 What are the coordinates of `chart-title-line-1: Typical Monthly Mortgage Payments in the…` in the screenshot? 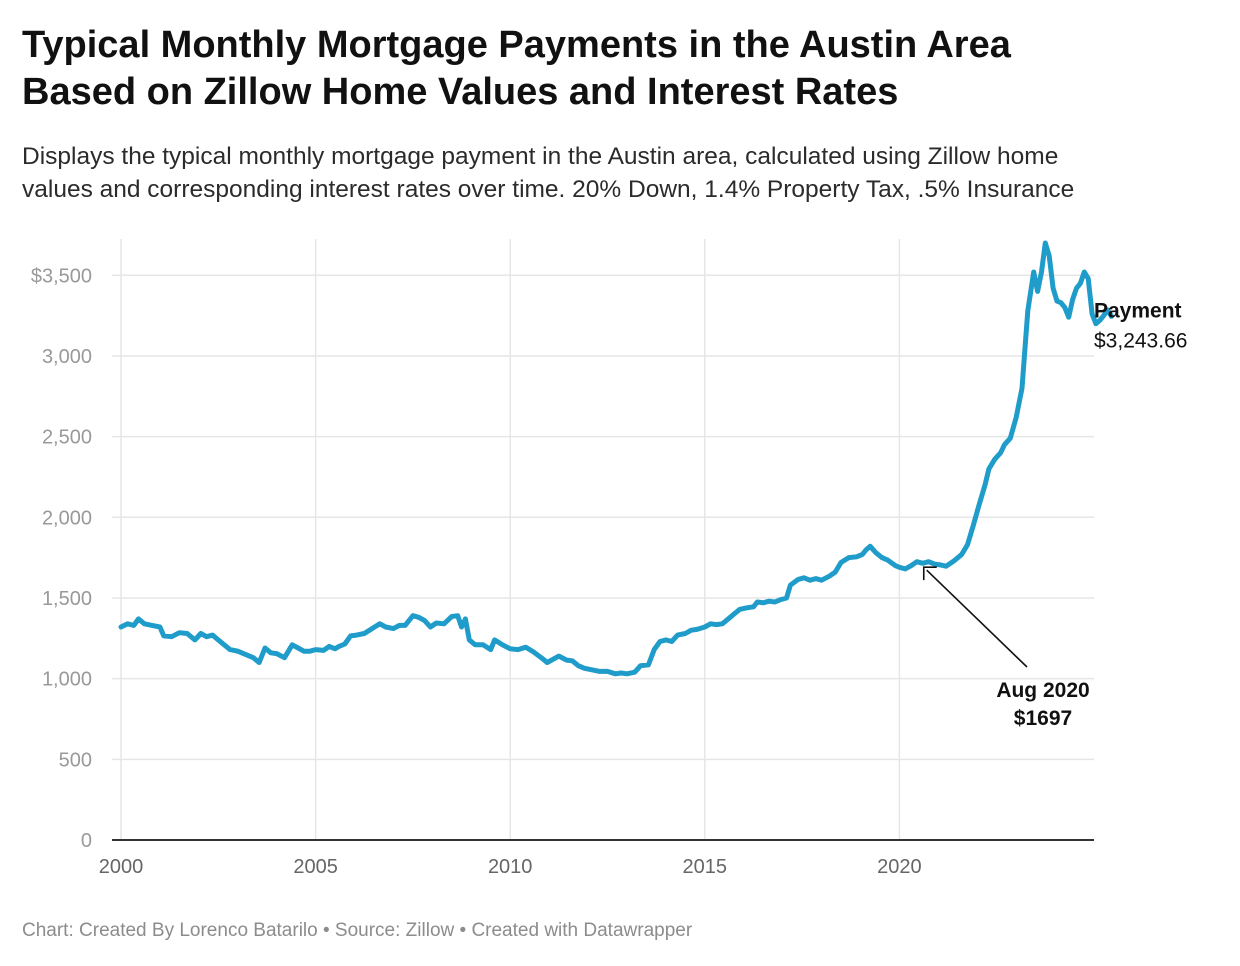 It's located at (516, 45).